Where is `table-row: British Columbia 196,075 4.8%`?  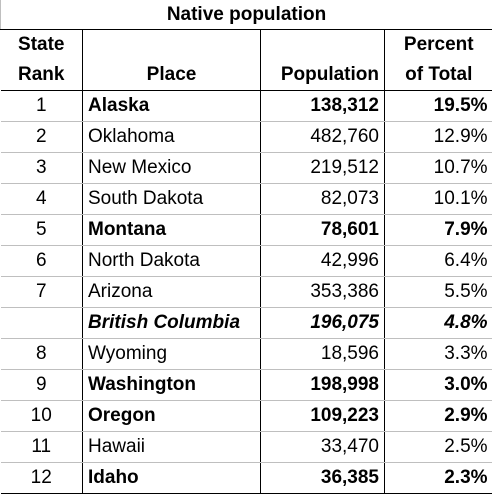
table-row: British Columbia 196,075 4.8% is located at coordinates (246, 323).